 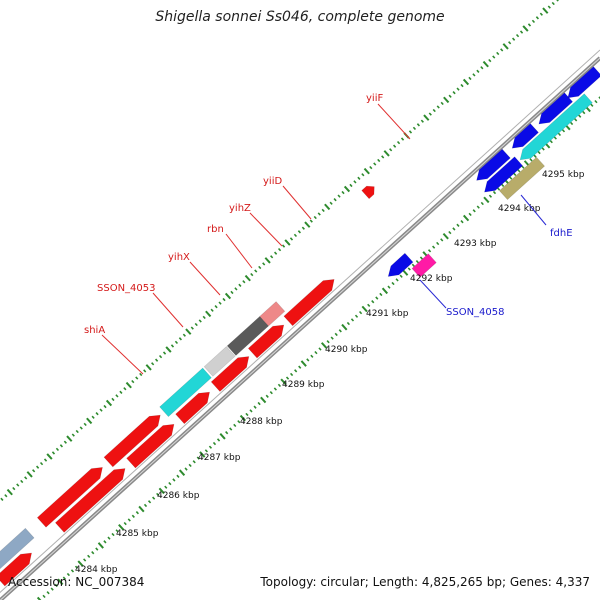 I want to click on gene-label-fdhE: fdhE, so click(x=561, y=233).